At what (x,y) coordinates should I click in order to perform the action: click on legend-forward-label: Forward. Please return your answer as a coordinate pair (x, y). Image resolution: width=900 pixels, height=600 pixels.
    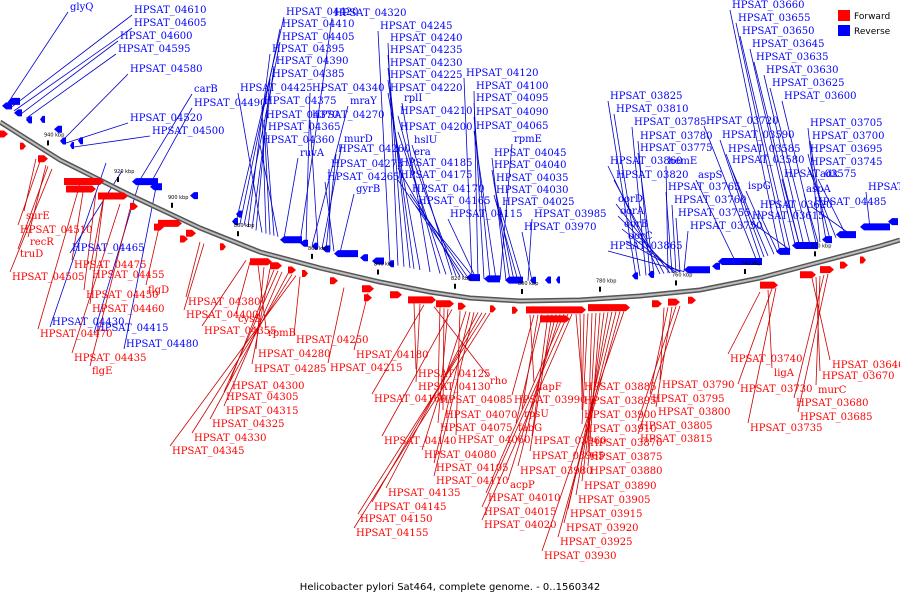
    Looking at the image, I should click on (872, 17).